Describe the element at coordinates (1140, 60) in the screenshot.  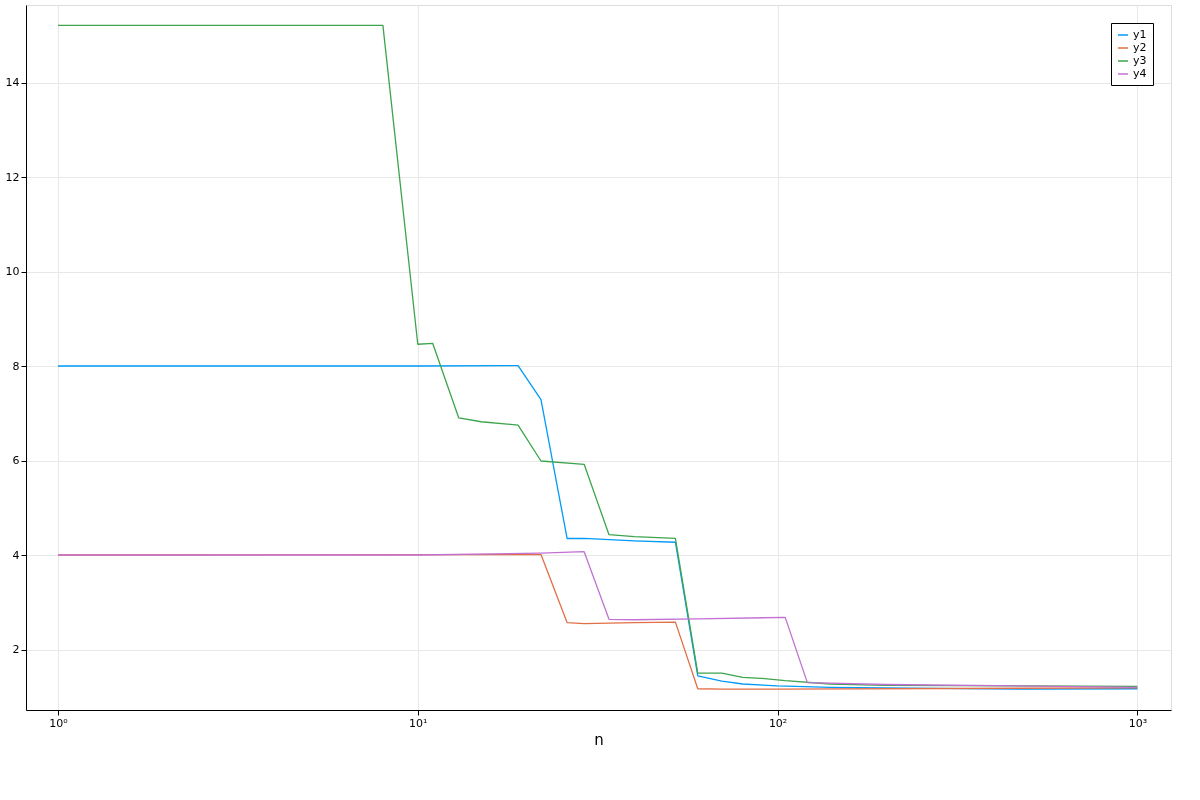
I see `legend-label: y3` at that location.